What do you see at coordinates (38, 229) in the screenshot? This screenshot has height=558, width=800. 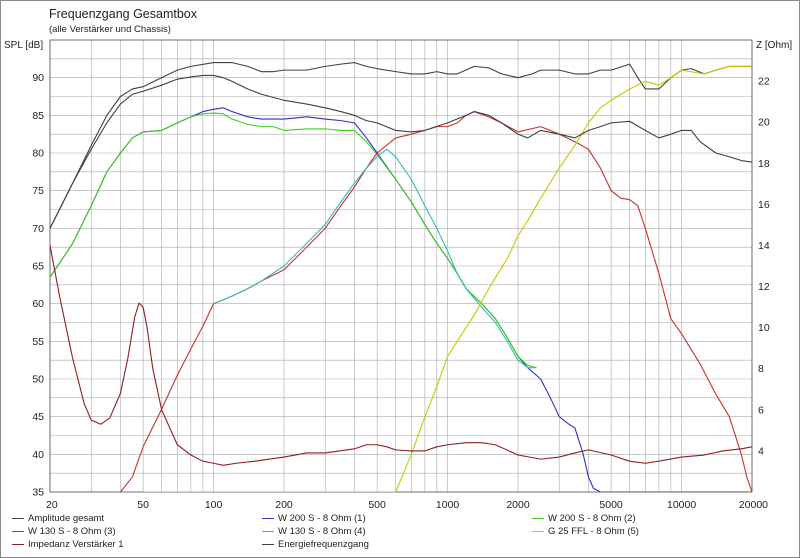 I see `y-tick-label: 70` at bounding box center [38, 229].